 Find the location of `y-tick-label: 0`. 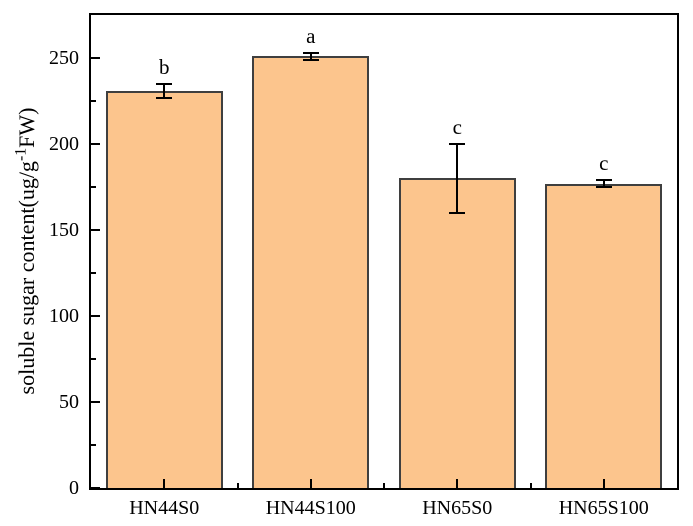

y-tick-label: 0 is located at coordinates (74, 488).